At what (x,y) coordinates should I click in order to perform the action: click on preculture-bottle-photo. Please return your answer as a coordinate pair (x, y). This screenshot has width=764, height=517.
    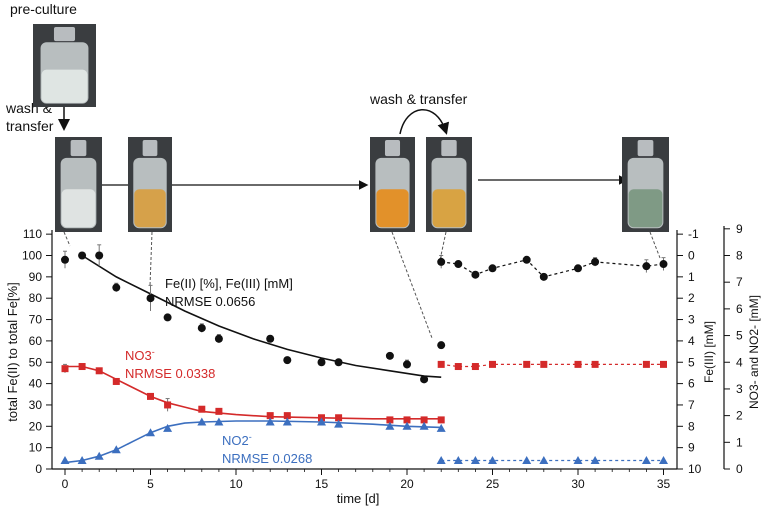
    Looking at the image, I should click on (64, 65).